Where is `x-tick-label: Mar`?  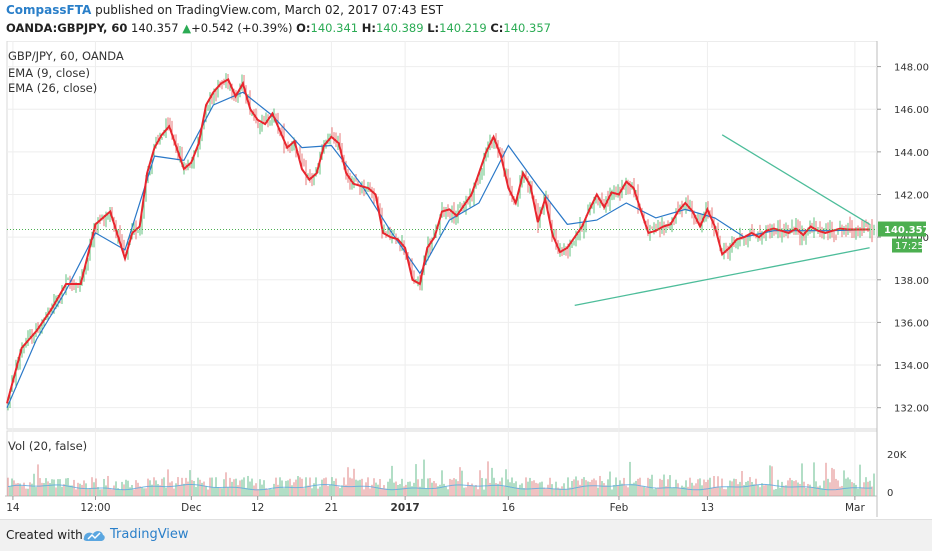
x-tick-label: Mar is located at coordinates (855, 508).